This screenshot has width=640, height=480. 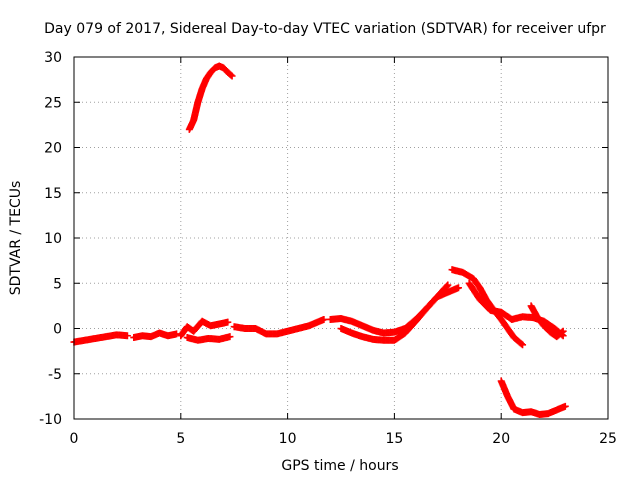 I want to click on x-tick-labels: 0 5 10 15 20 25, so click(x=343, y=439).